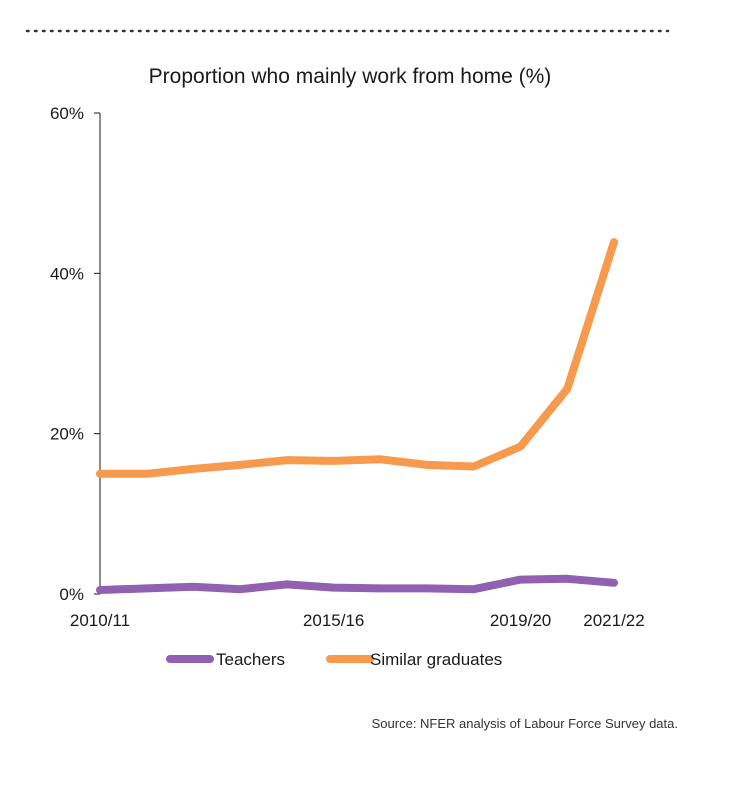  I want to click on y-tick-label: 60%, so click(67, 113).